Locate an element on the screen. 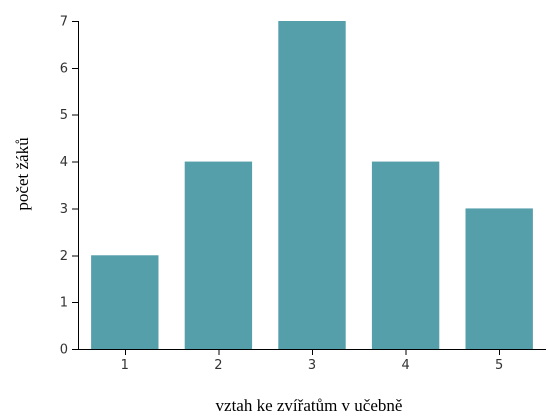 The width and height of the screenshot is (548, 418). y-tick-label-0: 0 is located at coordinates (64, 350).